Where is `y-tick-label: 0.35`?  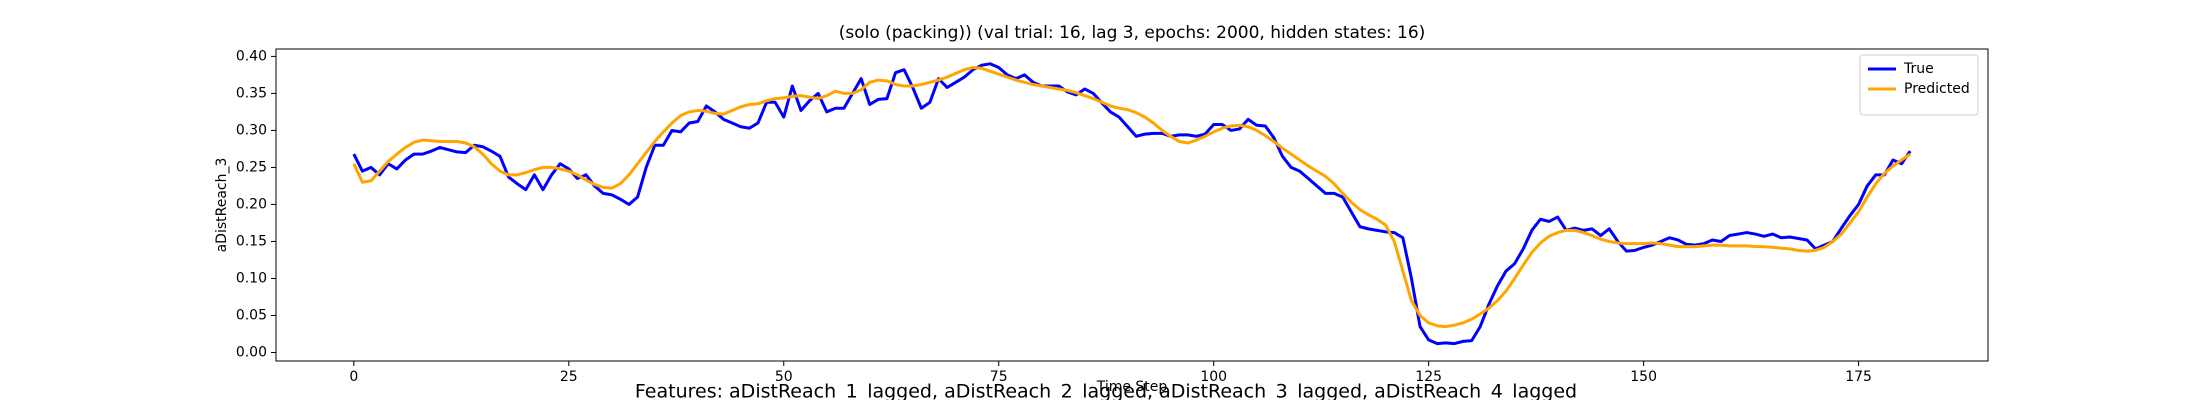
y-tick-label: 0.35 is located at coordinates (251, 93).